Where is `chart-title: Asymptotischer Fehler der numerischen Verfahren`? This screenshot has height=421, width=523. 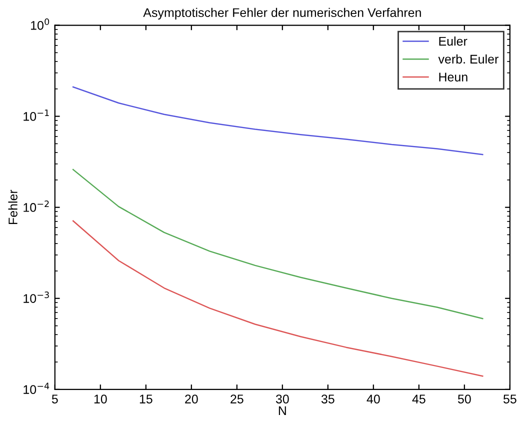 chart-title: Asymptotischer Fehler der numerischen Verfahren is located at coordinates (282, 14).